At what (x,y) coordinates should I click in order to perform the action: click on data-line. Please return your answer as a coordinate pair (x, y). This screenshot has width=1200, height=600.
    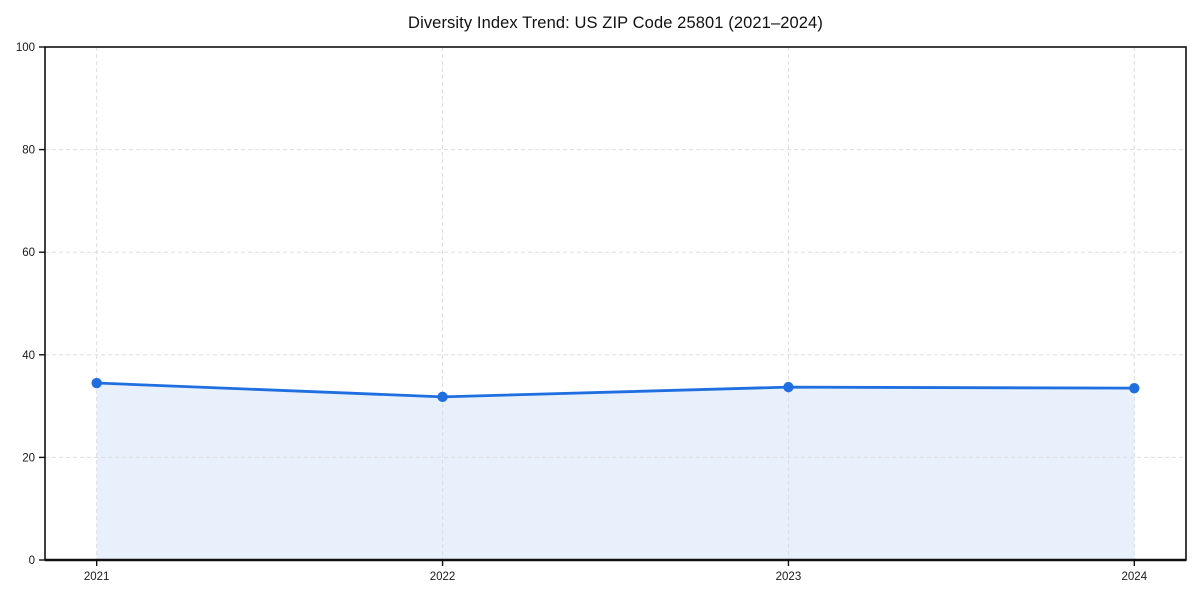
    Looking at the image, I should click on (615, 390).